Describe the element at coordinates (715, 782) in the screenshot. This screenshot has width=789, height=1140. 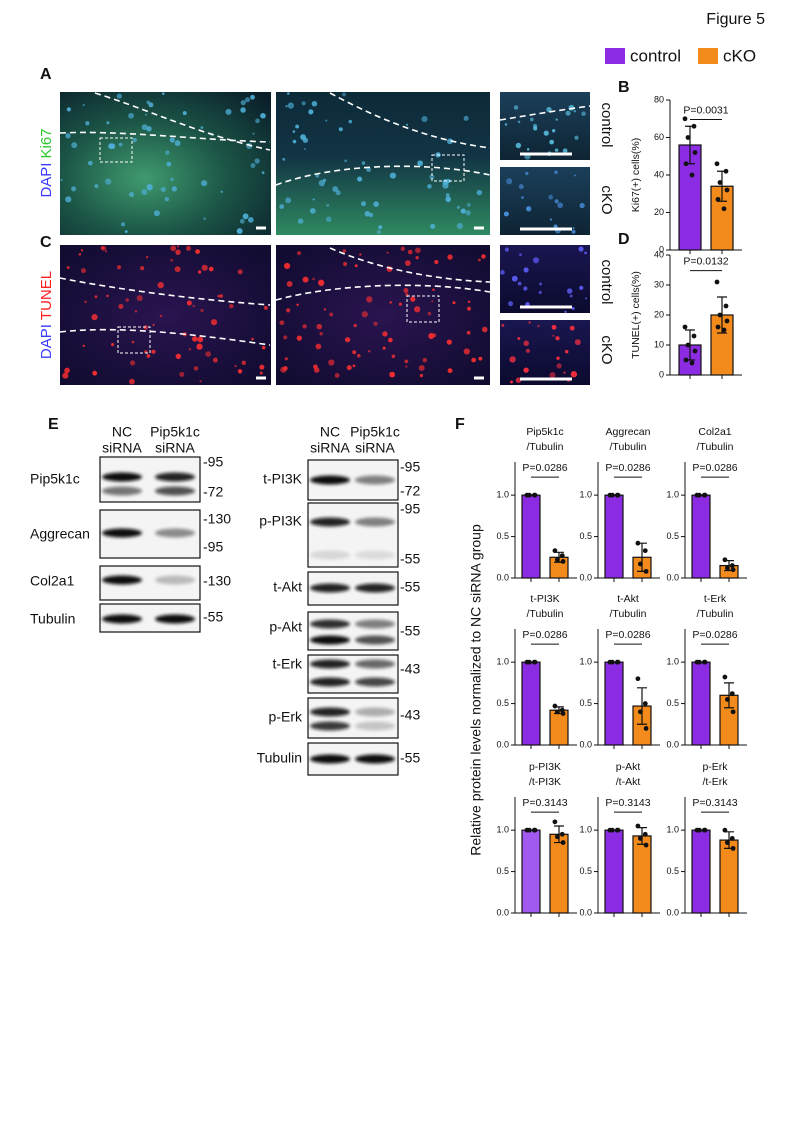
I see `chart-title: /t-Erk` at that location.